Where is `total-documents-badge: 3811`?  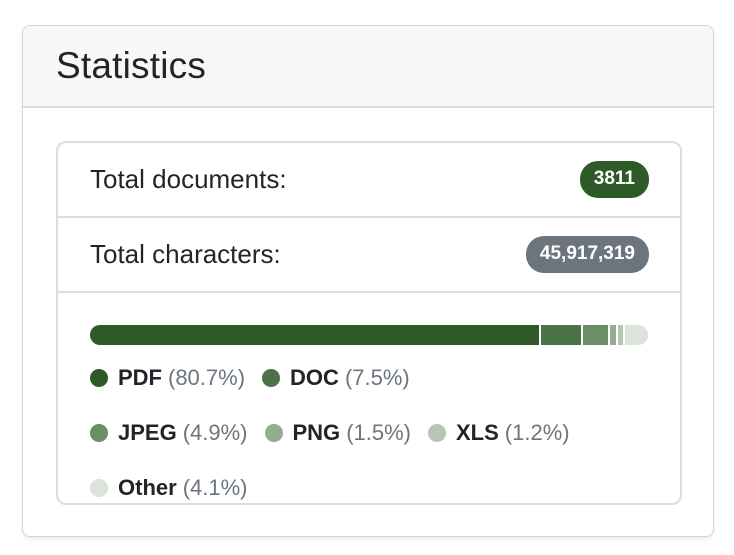
total-documents-badge: 3811 is located at coordinates (614, 179).